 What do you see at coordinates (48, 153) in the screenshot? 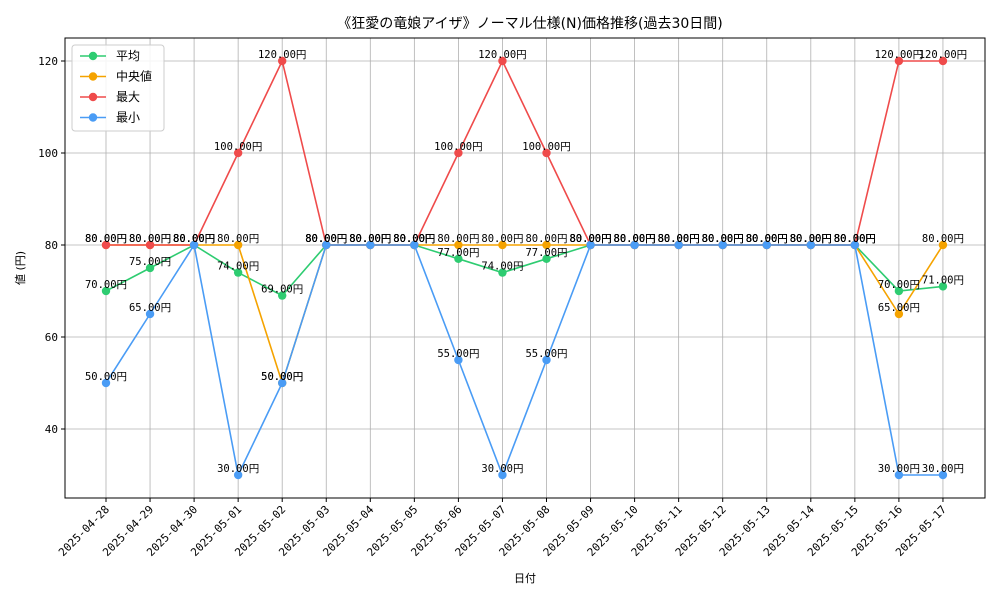
I see `y-tick-label: 100` at bounding box center [48, 153].